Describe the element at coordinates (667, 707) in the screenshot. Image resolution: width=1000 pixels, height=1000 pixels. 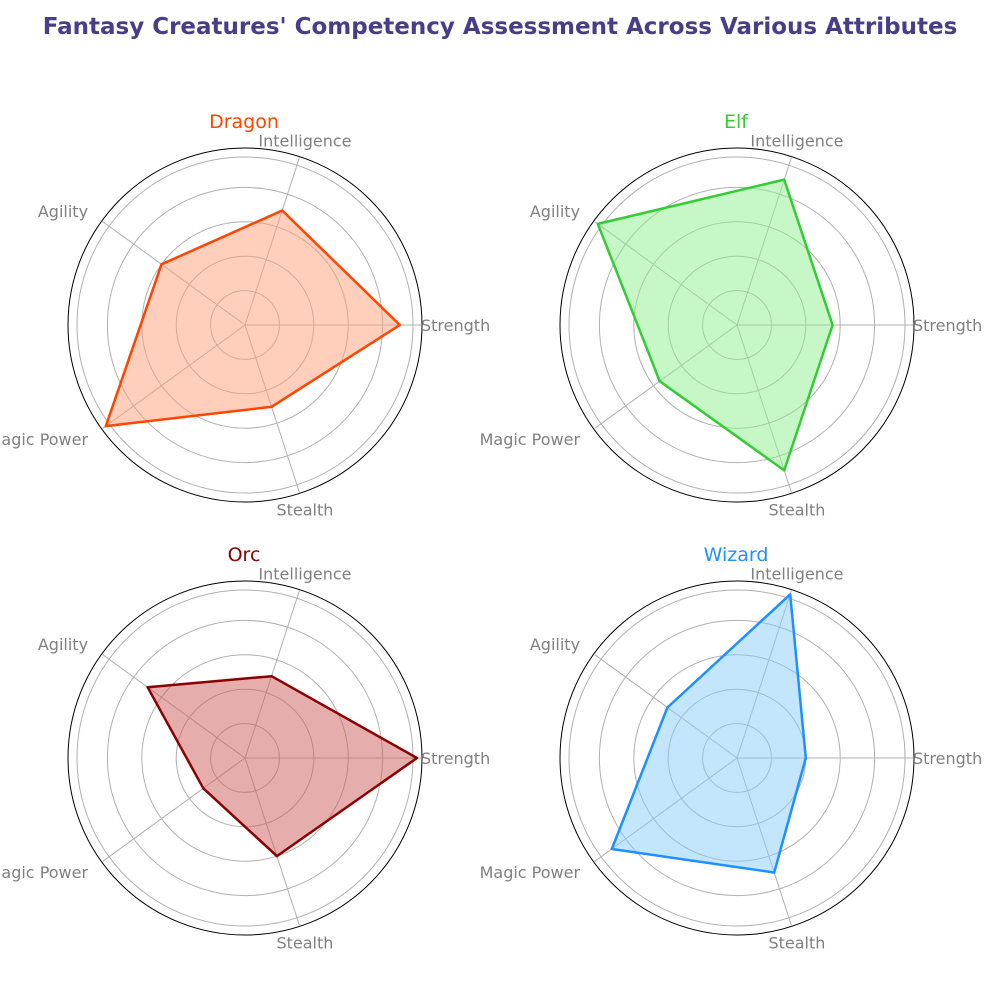
I see `wizard-point-agility` at that location.